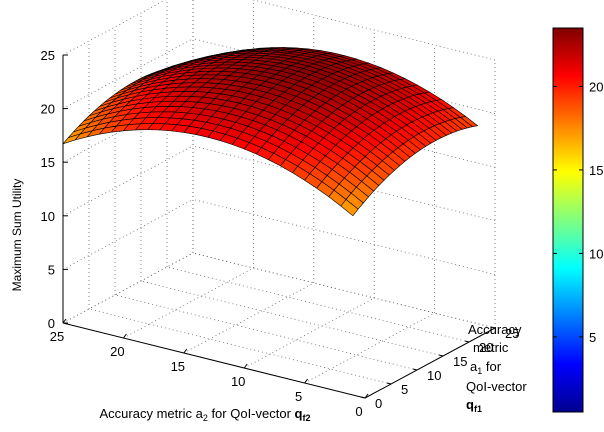 Image resolution: width=604 pixels, height=432 pixels. What do you see at coordinates (486, 367) in the screenshot?
I see `svg-text: a1 for` at bounding box center [486, 367].